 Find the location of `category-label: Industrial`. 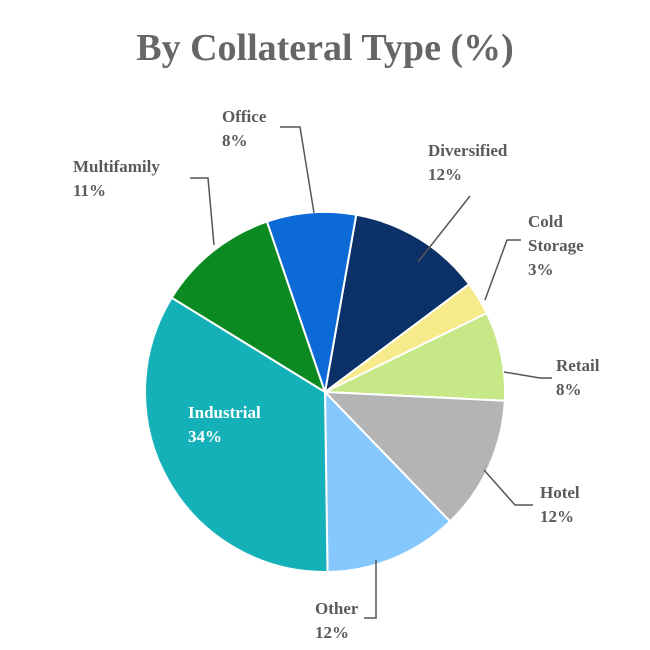

category-label: Industrial is located at coordinates (224, 412).